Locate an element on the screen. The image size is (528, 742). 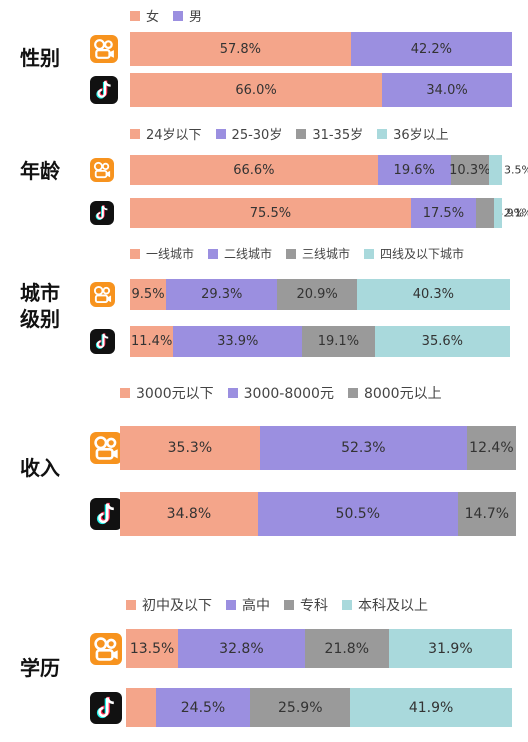
data-label: 4.9% is located at coordinates (510, 213).